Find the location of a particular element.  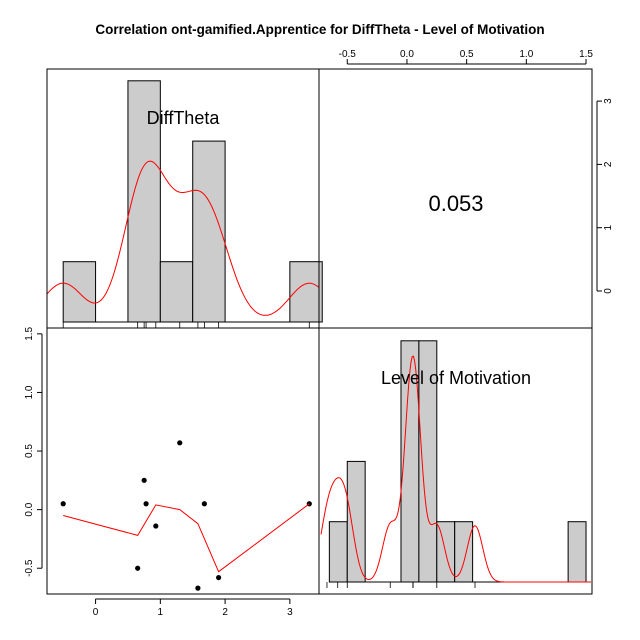

top-tick-label: 0.5 is located at coordinates (467, 54).